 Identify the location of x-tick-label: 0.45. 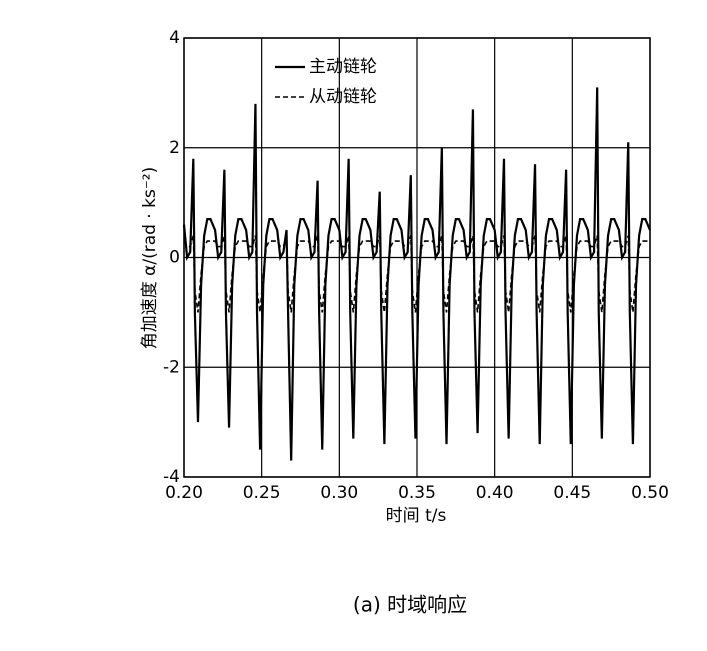
(572, 493).